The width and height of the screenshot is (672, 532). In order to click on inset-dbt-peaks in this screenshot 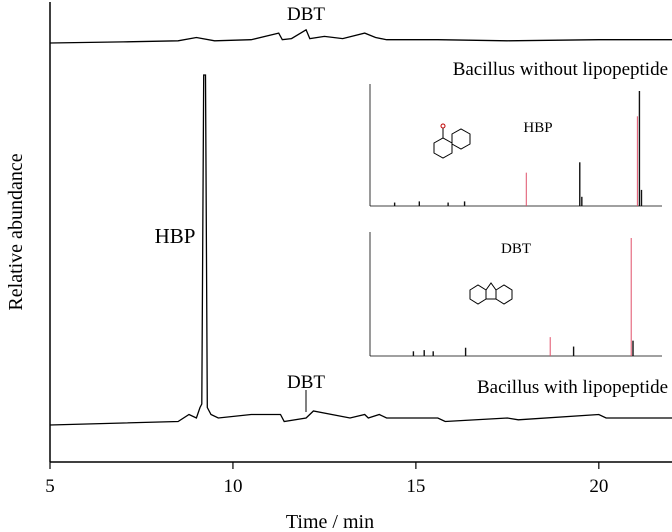, I will do `click(523, 297)`.